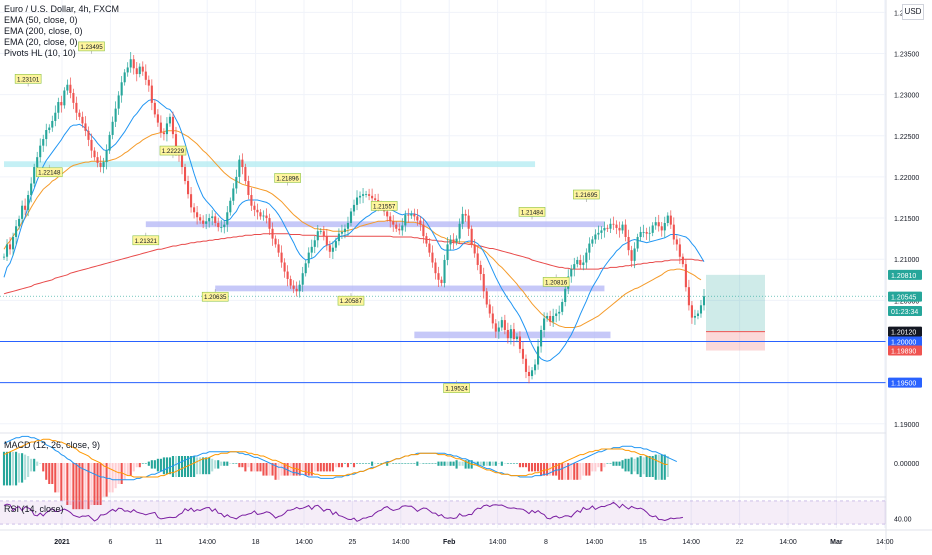 The width and height of the screenshot is (932, 555). I want to click on rsi-legend: RSI (14, close), so click(34, 509).